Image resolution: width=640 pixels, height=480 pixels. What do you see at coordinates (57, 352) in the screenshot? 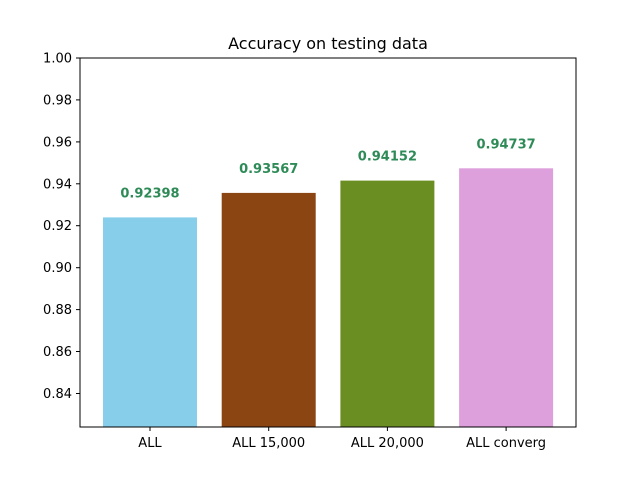
I see `y-tick-label: 0.86` at bounding box center [57, 352].